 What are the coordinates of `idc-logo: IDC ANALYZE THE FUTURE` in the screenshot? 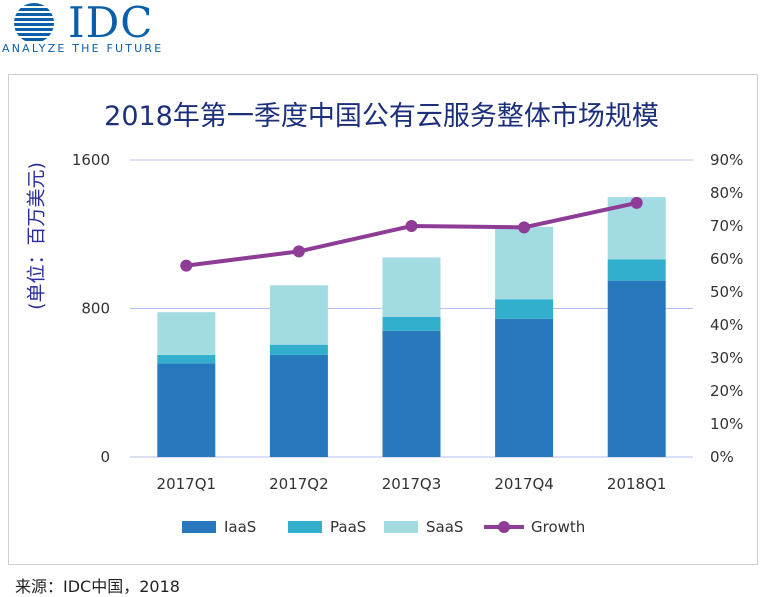 It's located at (90, 30).